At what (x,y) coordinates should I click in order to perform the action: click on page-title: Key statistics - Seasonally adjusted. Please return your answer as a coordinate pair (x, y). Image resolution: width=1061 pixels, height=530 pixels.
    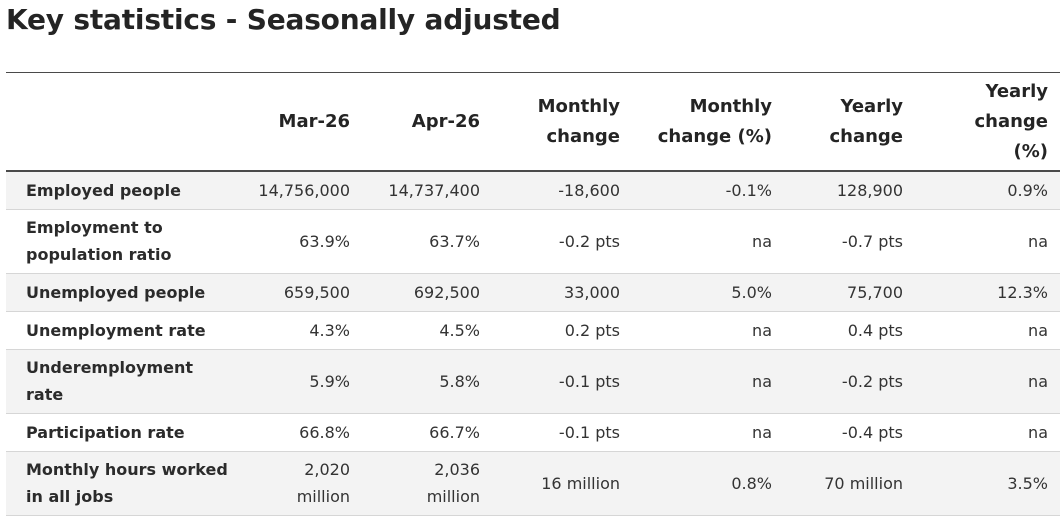
    Looking at the image, I should click on (283, 19).